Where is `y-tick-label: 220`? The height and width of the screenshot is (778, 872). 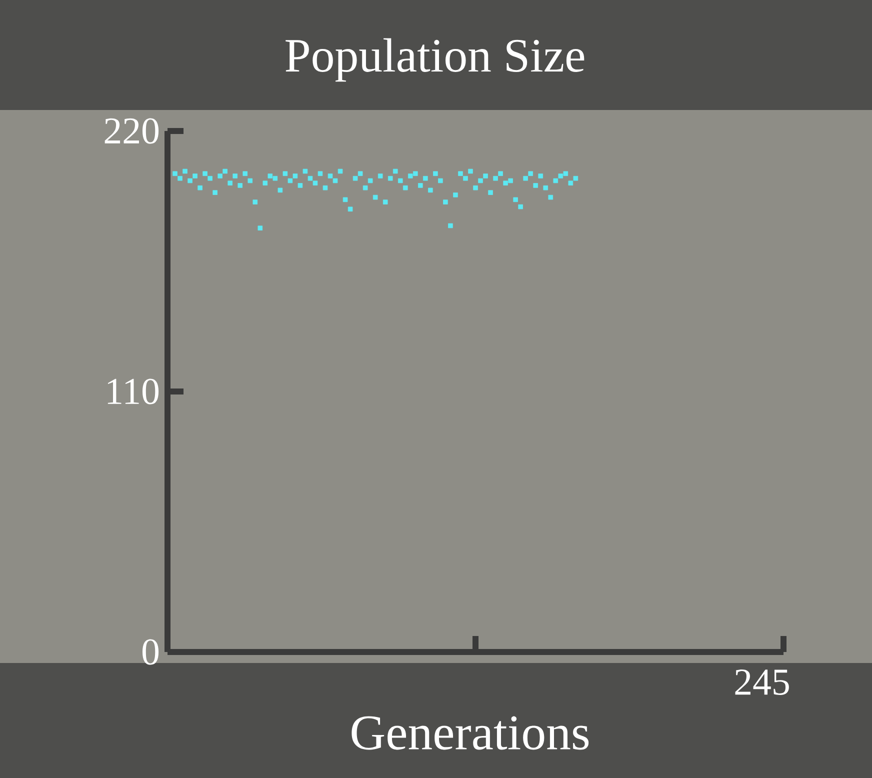 y-tick-label: 220 is located at coordinates (131, 131).